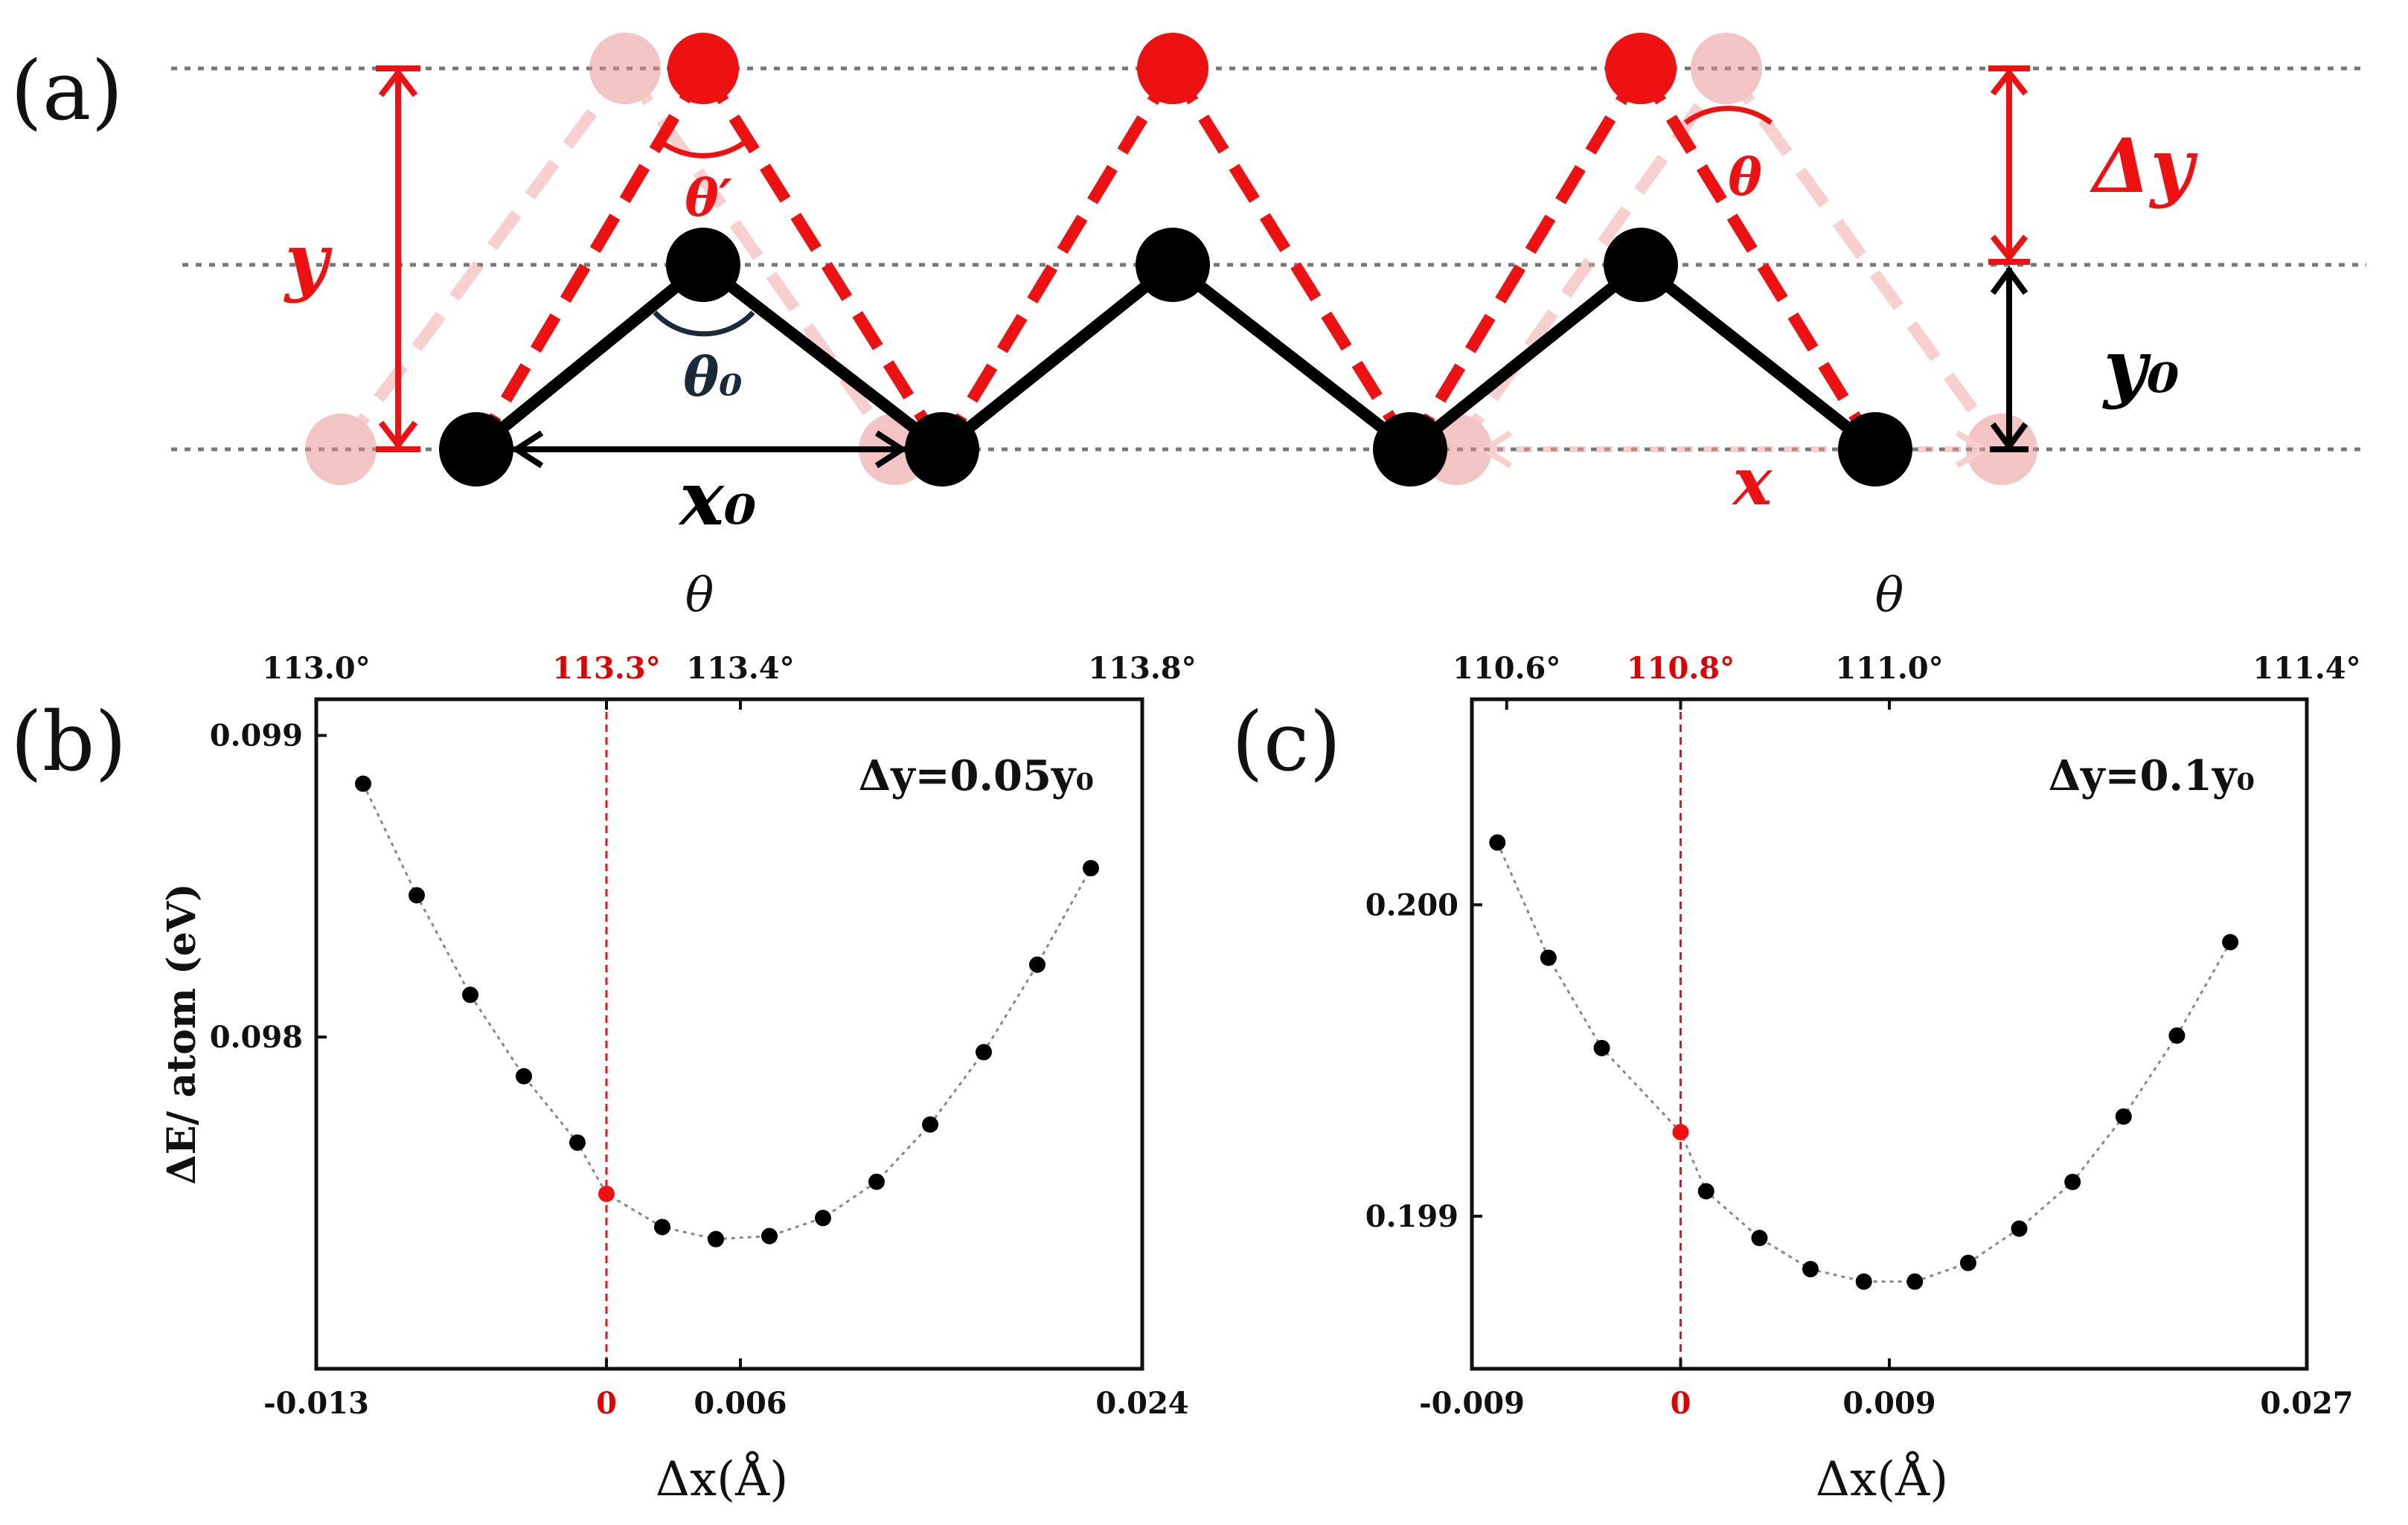  I want to click on label-theta0: θ₀, so click(713, 376).